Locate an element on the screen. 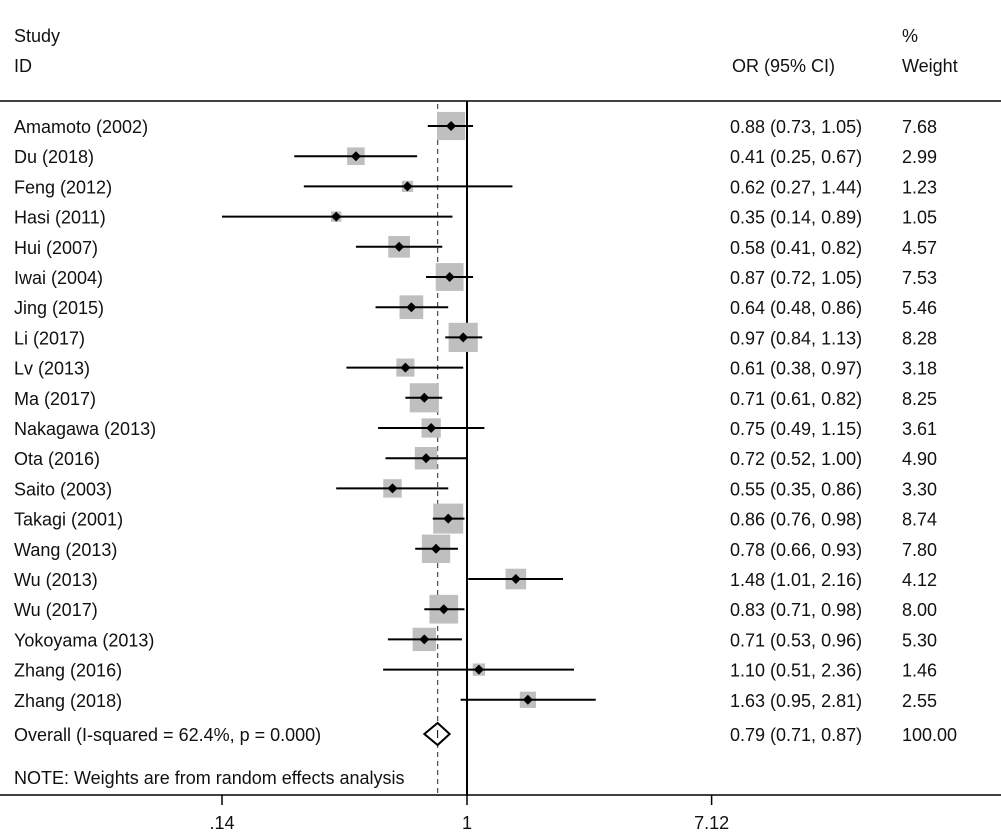  study-label: Wu (2013) is located at coordinates (56, 580).